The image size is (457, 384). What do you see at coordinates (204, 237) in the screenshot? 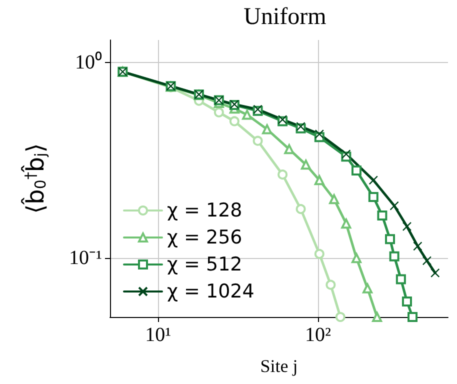
I see `legend-label: χ = 256` at bounding box center [204, 237].